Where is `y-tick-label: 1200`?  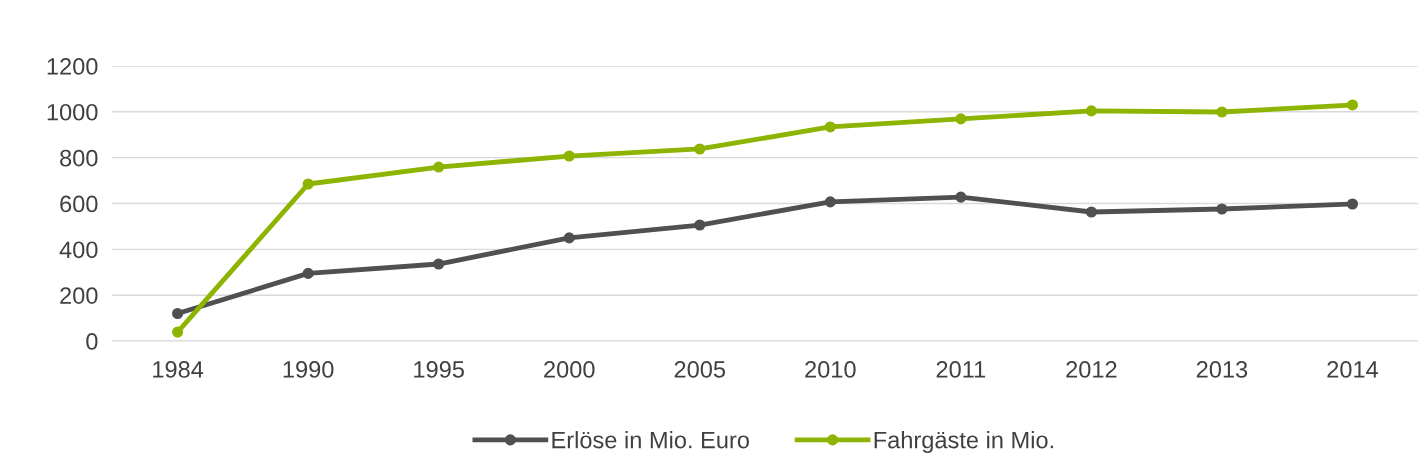 y-tick-label: 1200 is located at coordinates (72, 66).